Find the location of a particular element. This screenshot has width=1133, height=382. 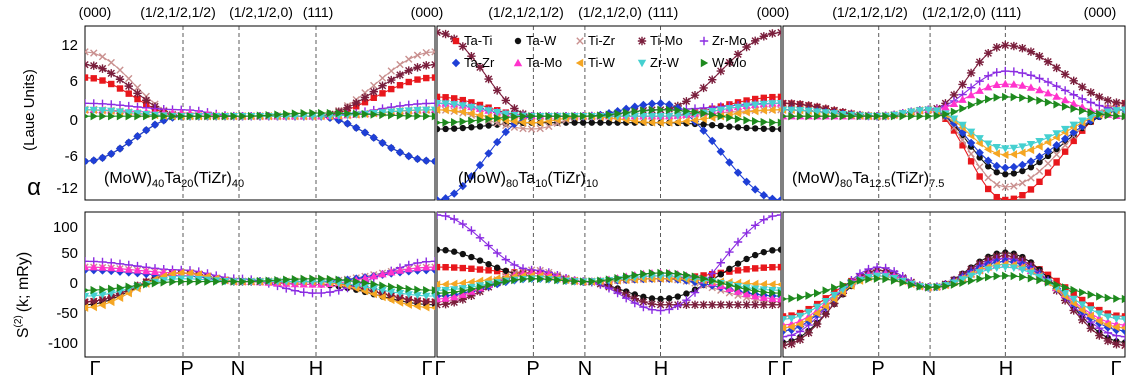

legend-label: Ti-Zr is located at coordinates (602, 40).